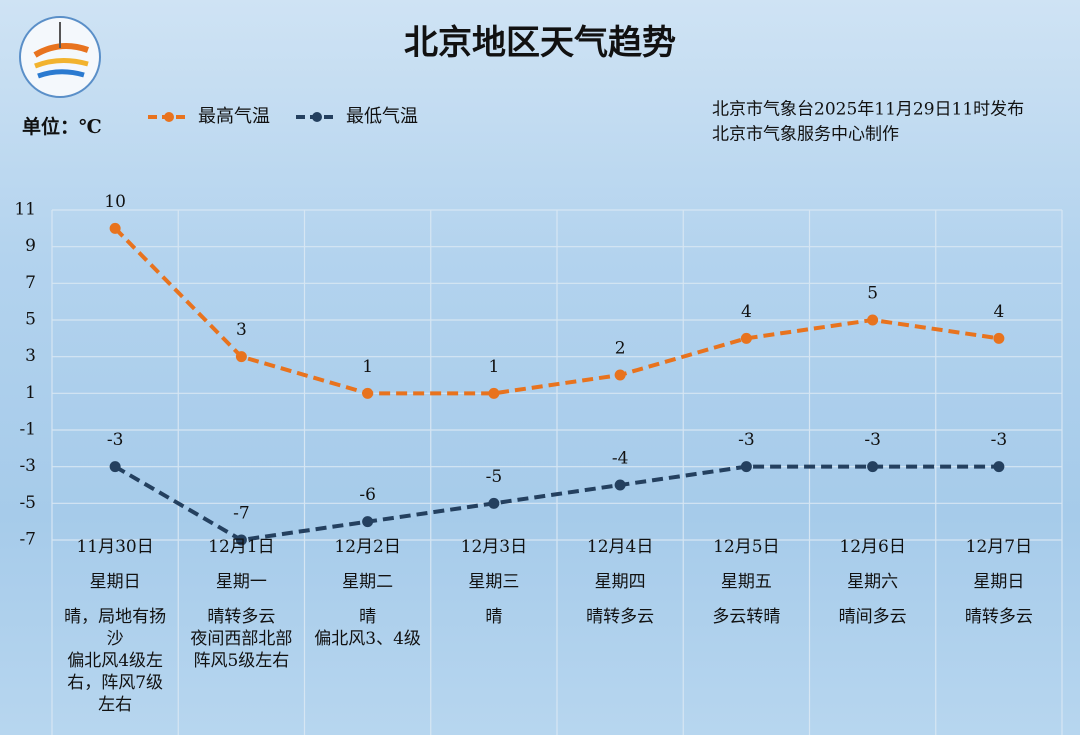 This screenshot has width=1080, height=735. I want to click on x-tick-label: 12月3日, so click(494, 547).